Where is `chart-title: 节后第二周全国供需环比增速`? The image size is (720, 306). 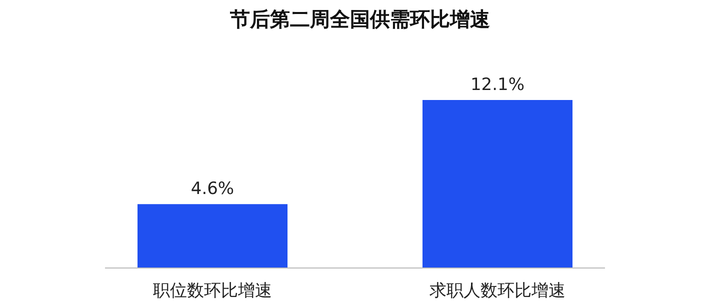
chart-title: 节后第二周全国供需环比增速 is located at coordinates (359, 19).